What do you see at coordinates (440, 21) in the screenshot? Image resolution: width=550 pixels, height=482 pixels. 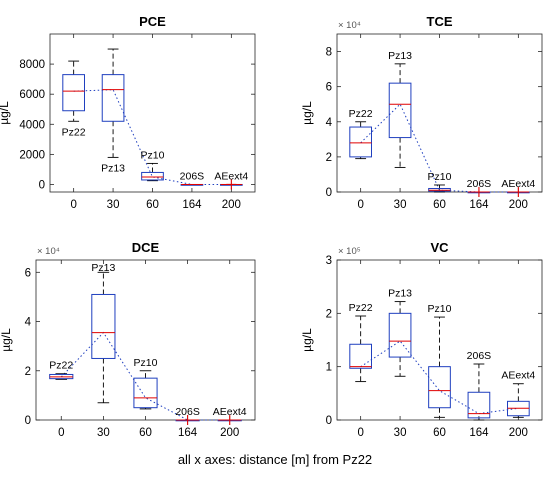 I see `chart-title: TCE` at bounding box center [440, 21].